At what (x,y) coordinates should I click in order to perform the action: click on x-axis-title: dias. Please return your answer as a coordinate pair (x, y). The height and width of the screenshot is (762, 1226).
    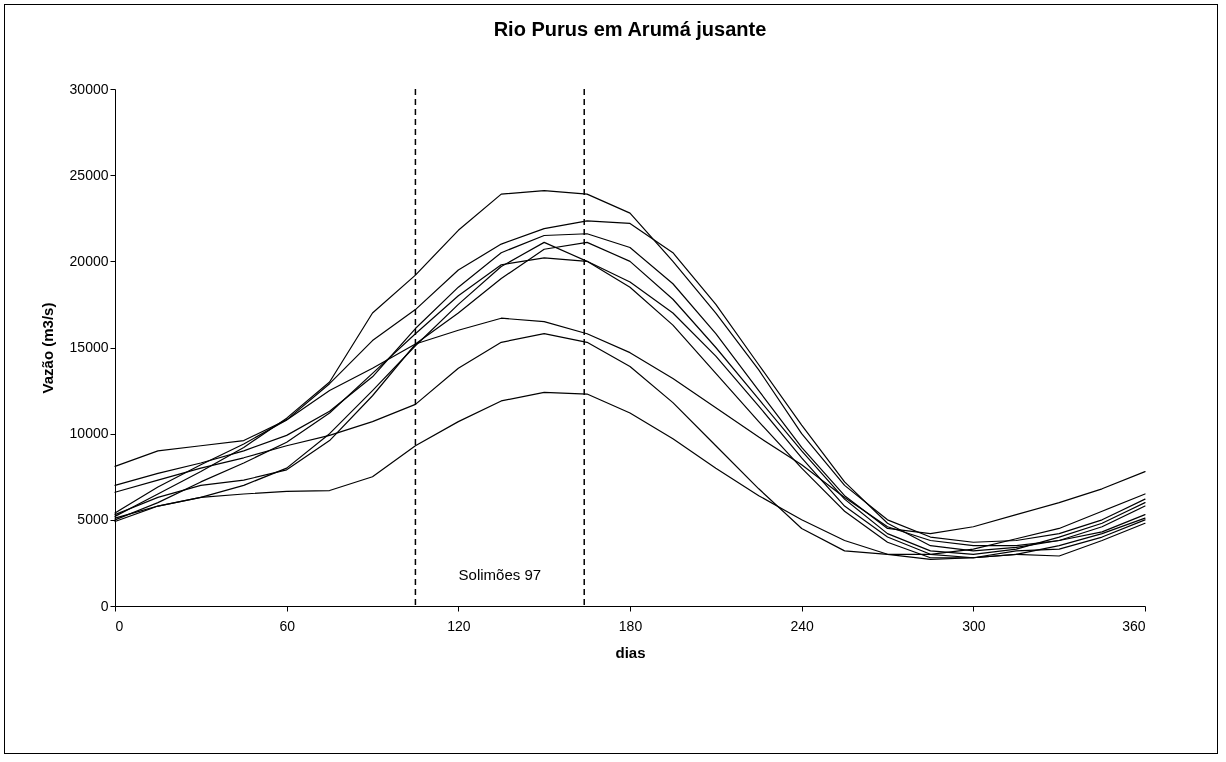
    Looking at the image, I should click on (630, 652).